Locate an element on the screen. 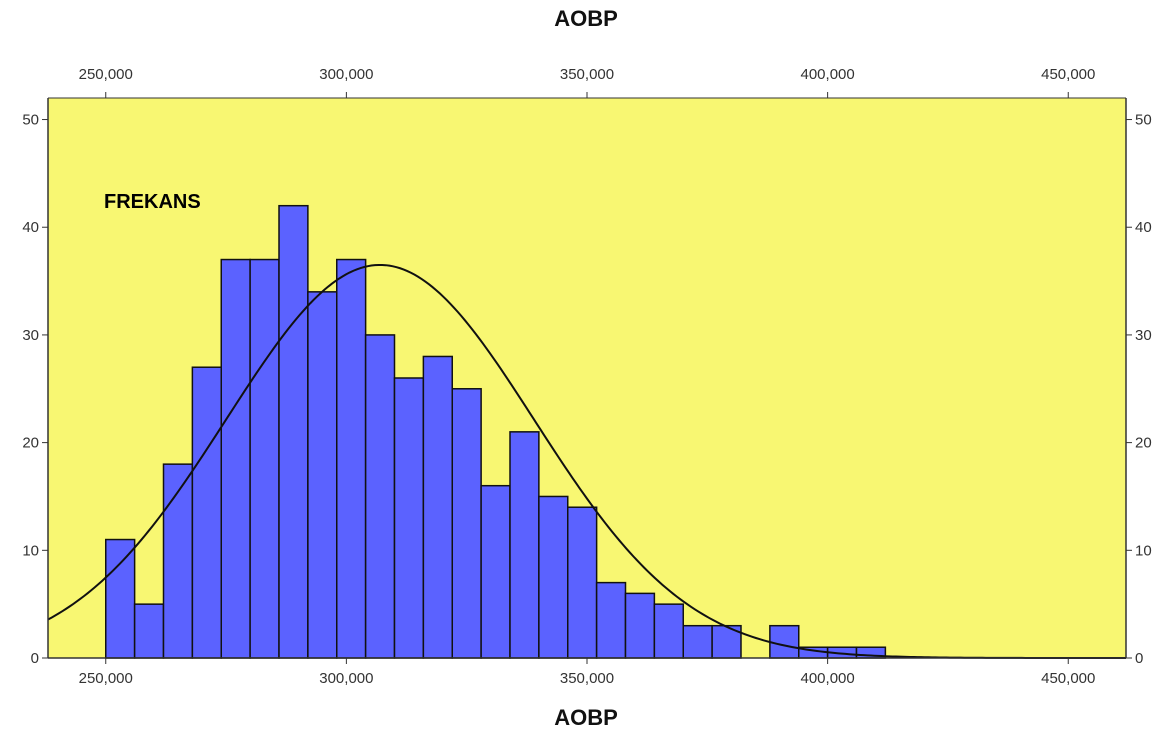  y-tick-label-left: 10 is located at coordinates (30, 550).